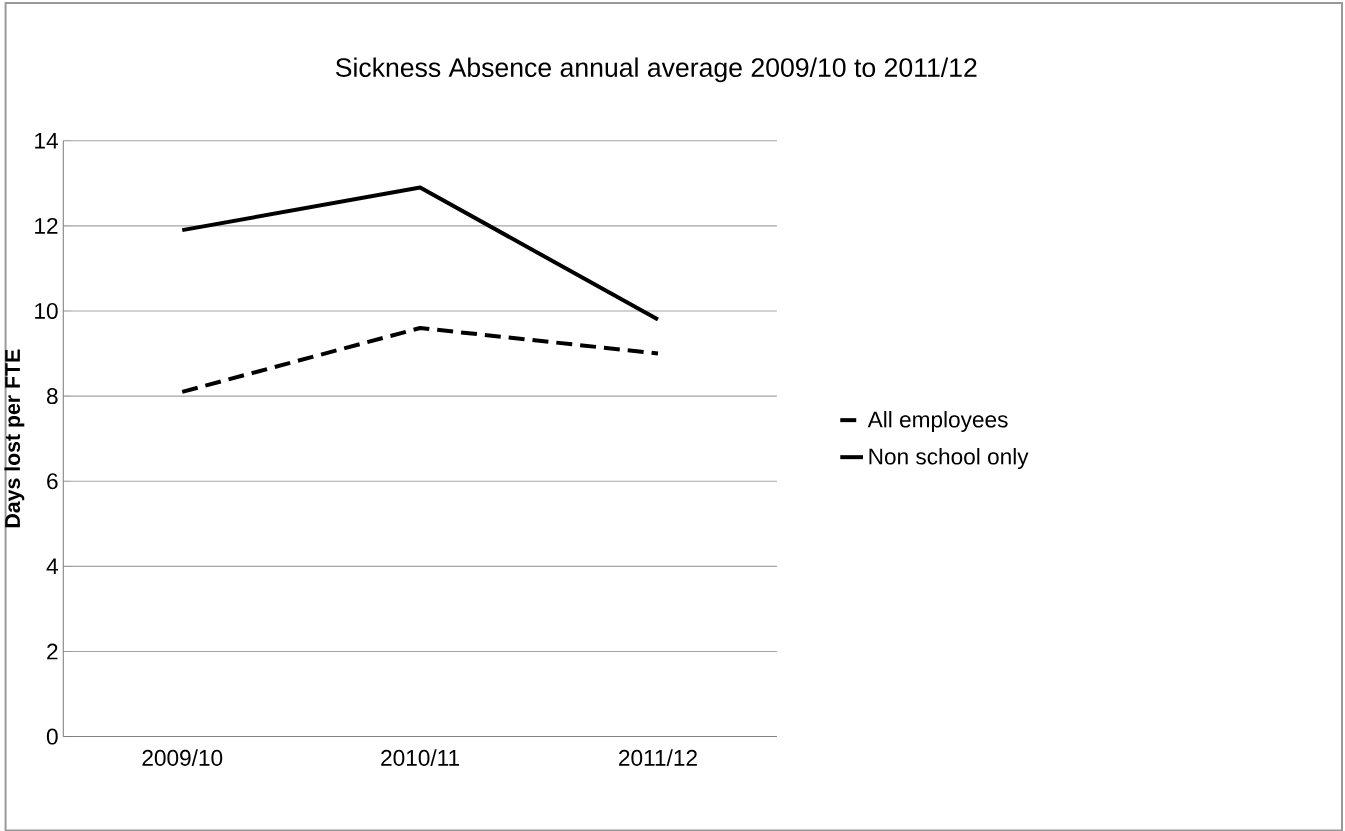 The image size is (1345, 831). I want to click on y-tick-label: 8, so click(52, 395).